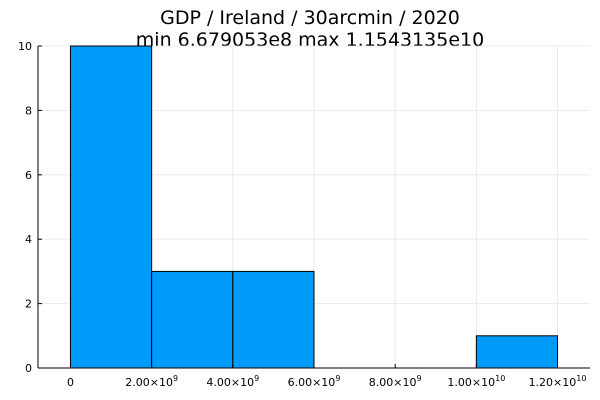 This screenshot has width=600, height=400. I want to click on x-tick-label-2: 4.00×10⁹, so click(232, 381).